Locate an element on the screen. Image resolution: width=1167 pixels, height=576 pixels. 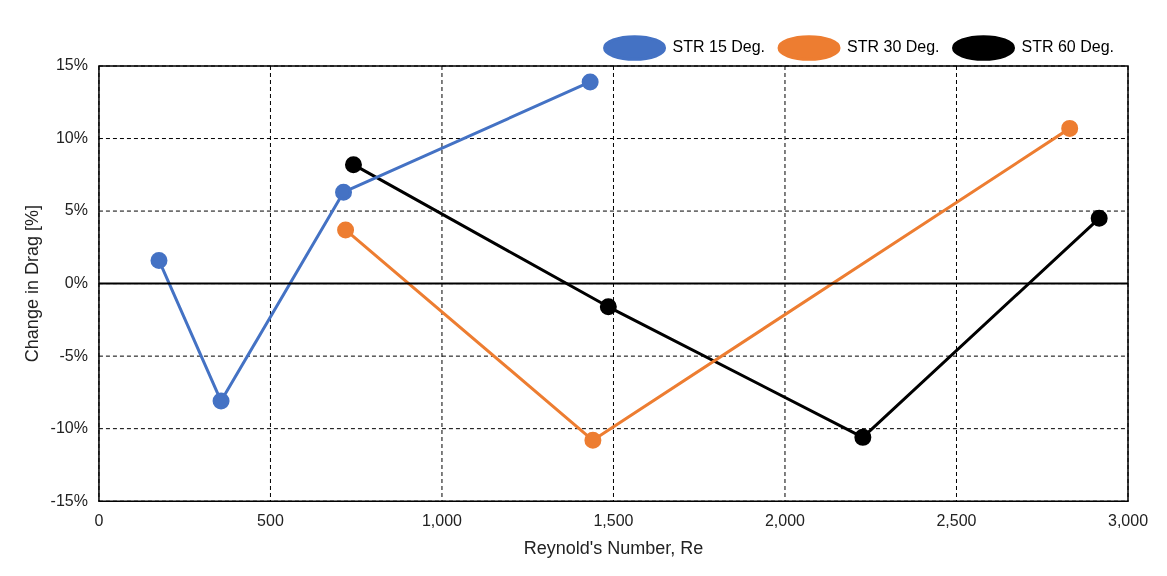
legend-label: STR 15 Deg. is located at coordinates (719, 47).